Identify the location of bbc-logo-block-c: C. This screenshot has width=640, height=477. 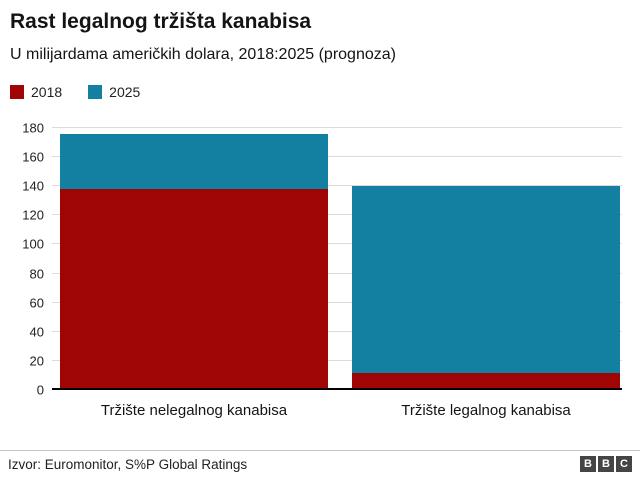
(624, 464).